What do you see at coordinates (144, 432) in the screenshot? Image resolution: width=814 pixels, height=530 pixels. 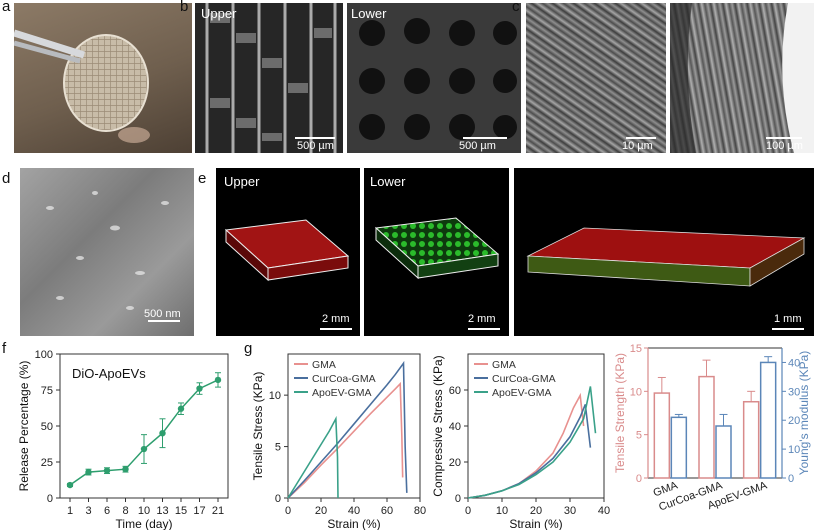 I see `release-line` at bounding box center [144, 432].